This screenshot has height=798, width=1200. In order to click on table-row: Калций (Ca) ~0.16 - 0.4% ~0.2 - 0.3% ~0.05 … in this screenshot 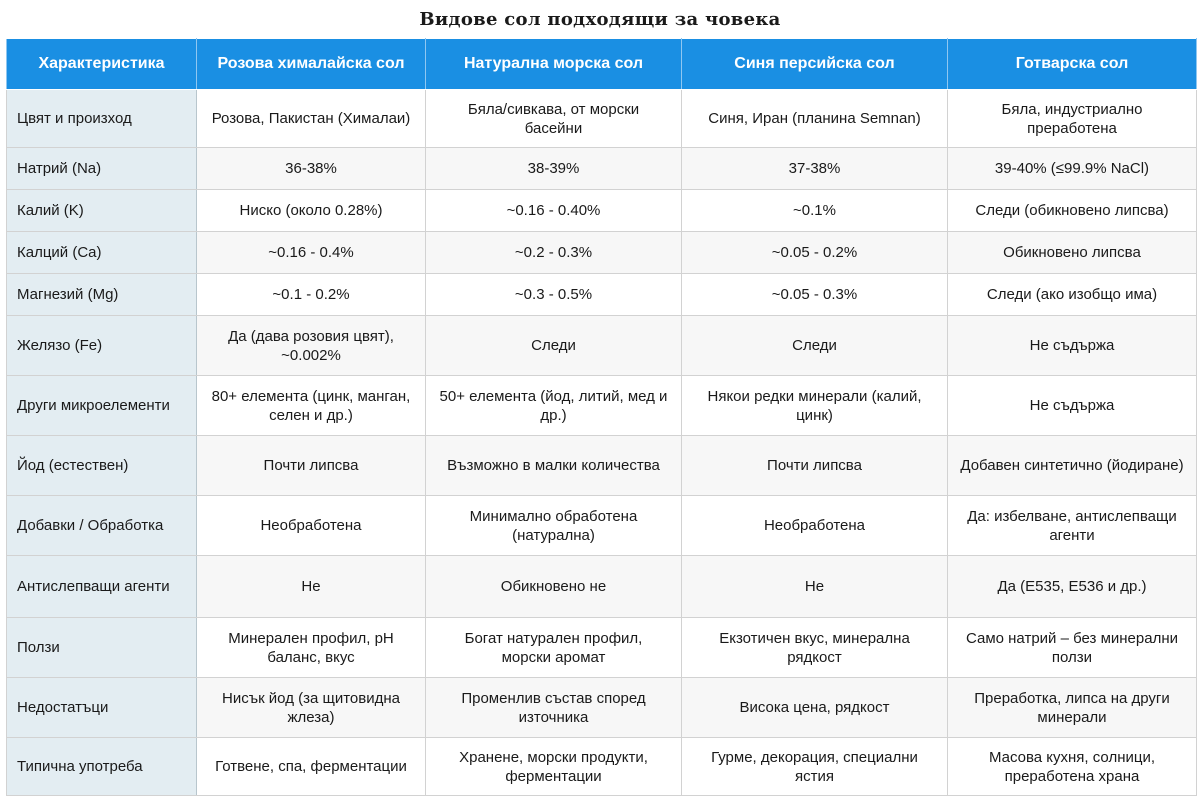, I will do `click(601, 252)`.